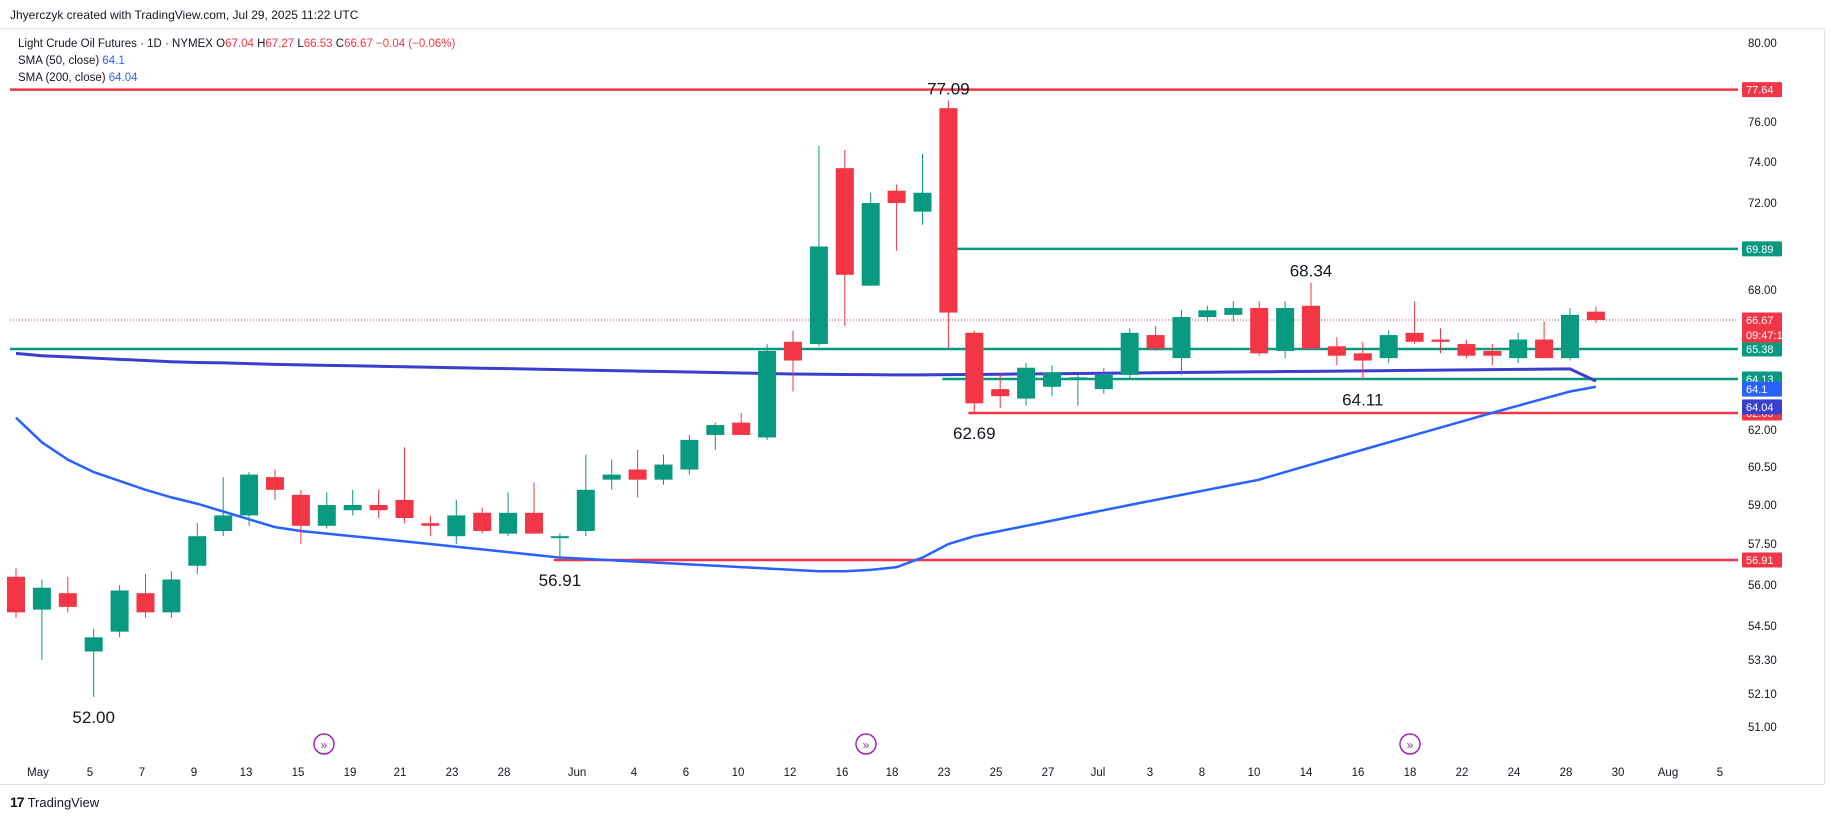 The image size is (1835, 820). Describe the element at coordinates (194, 773) in the screenshot. I see `x-tick-label: 9` at that location.